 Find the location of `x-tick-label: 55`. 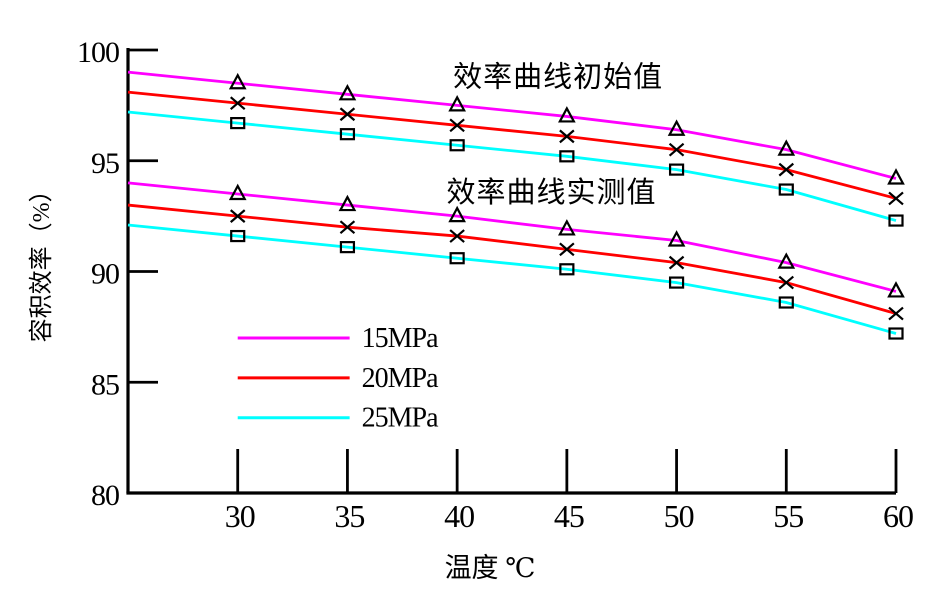

x-tick-label: 55 is located at coordinates (788, 516).